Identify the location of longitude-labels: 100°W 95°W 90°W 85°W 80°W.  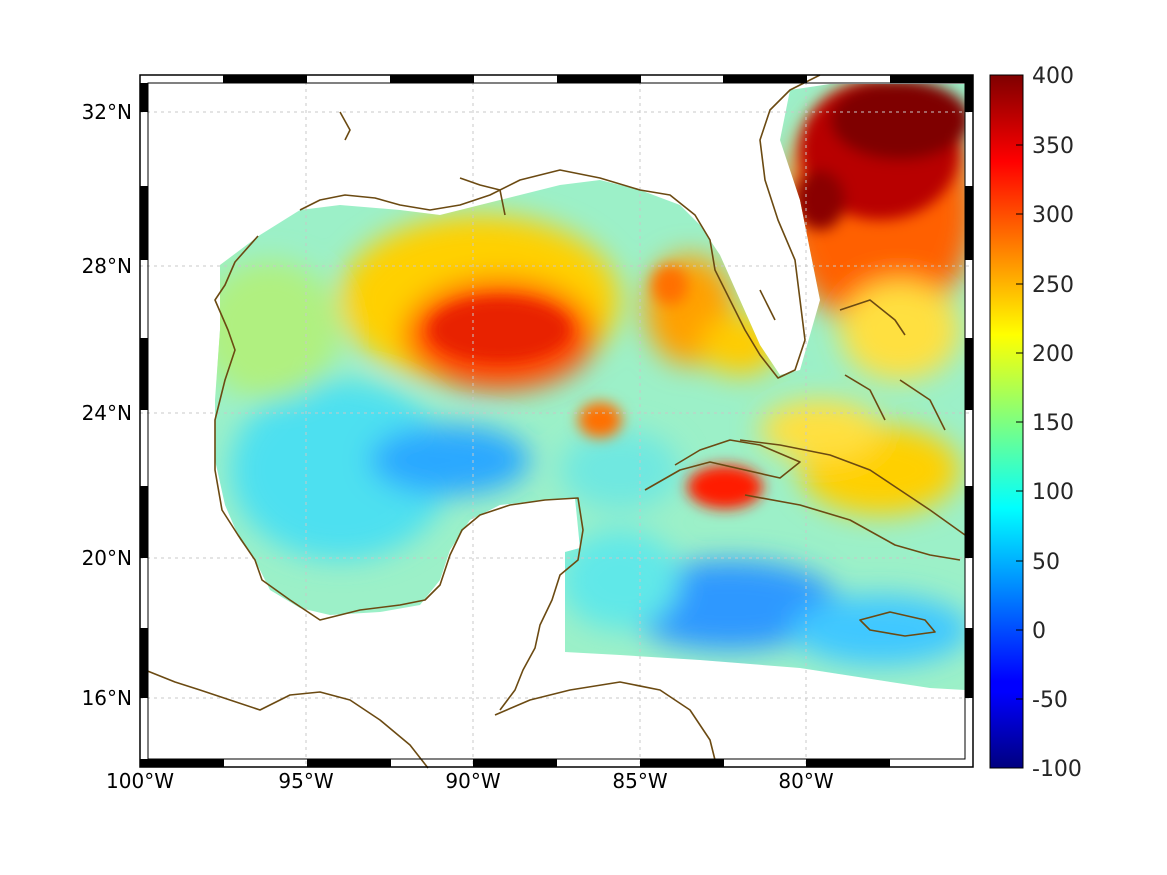
(470, 781).